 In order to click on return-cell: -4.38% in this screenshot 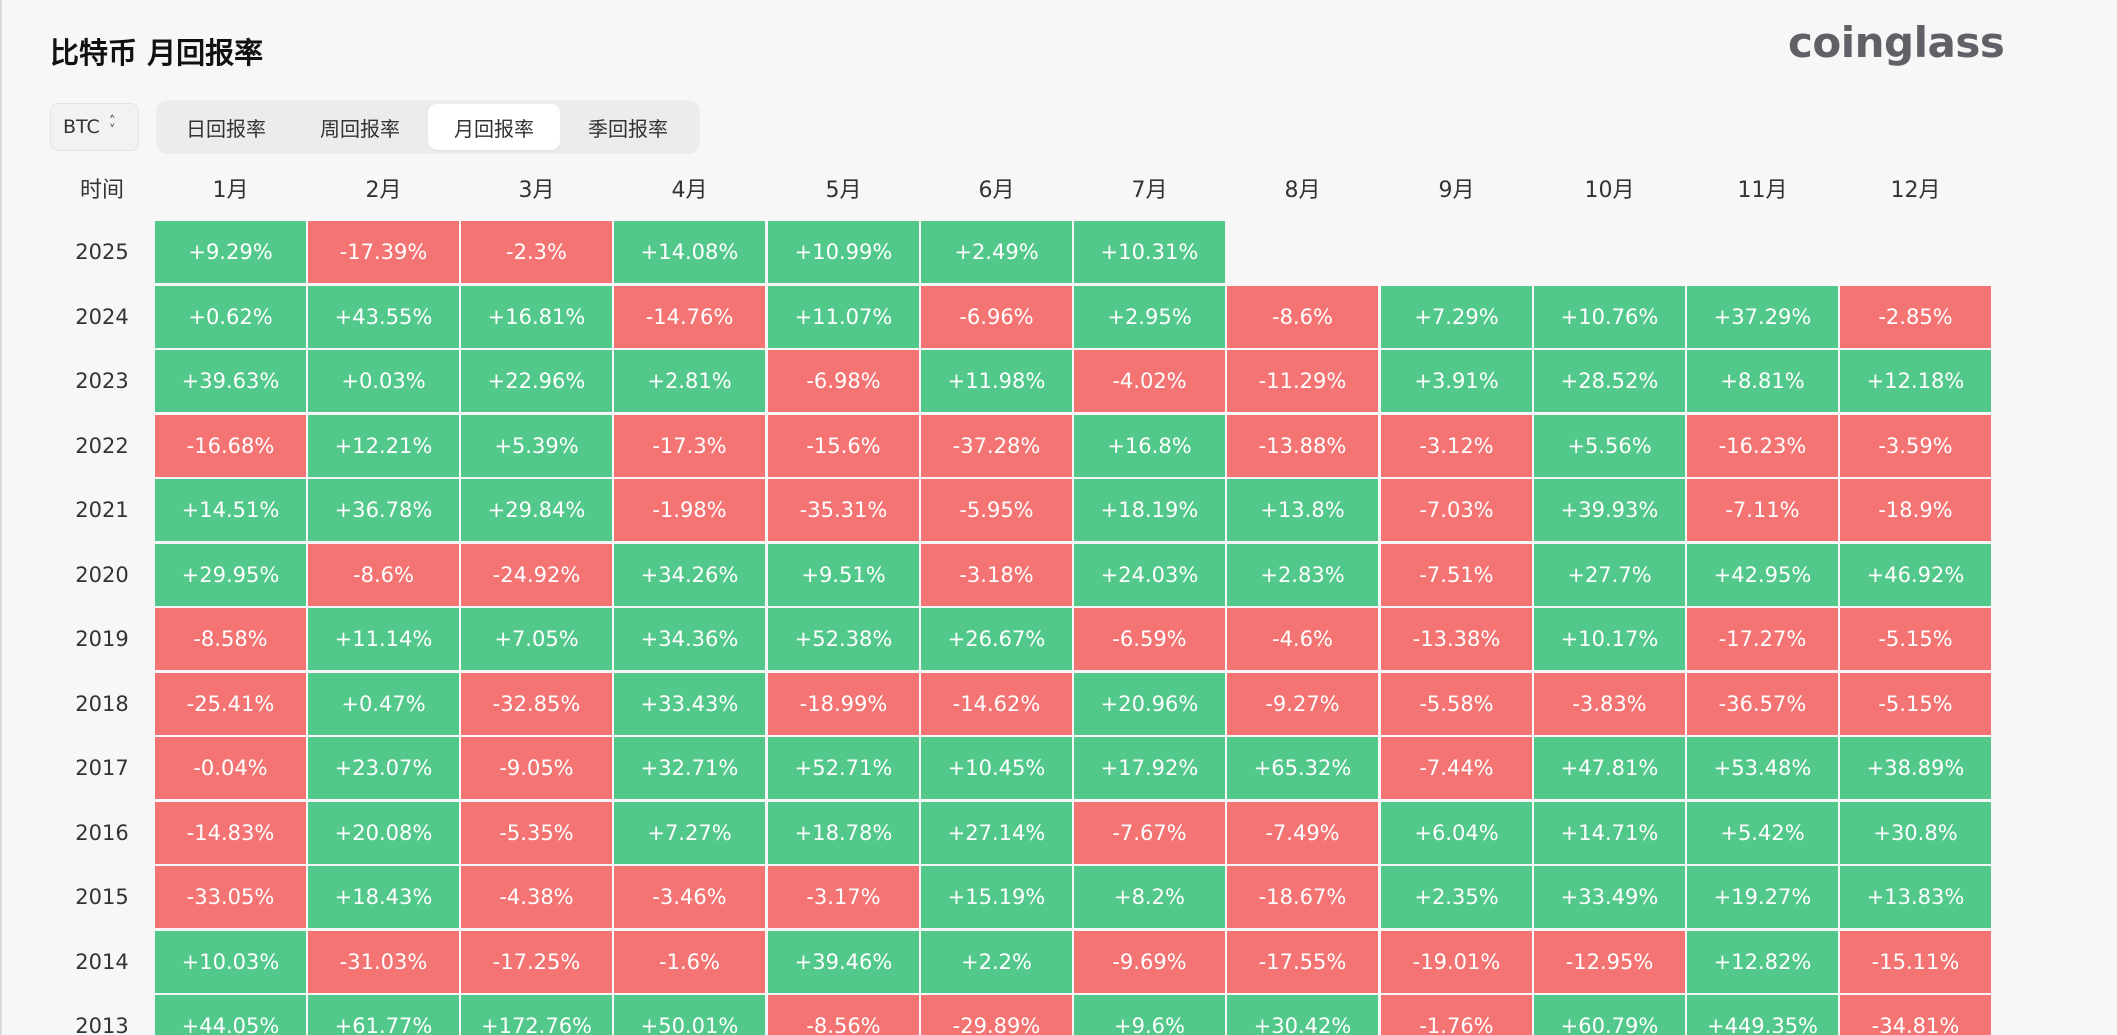, I will do `click(536, 897)`.